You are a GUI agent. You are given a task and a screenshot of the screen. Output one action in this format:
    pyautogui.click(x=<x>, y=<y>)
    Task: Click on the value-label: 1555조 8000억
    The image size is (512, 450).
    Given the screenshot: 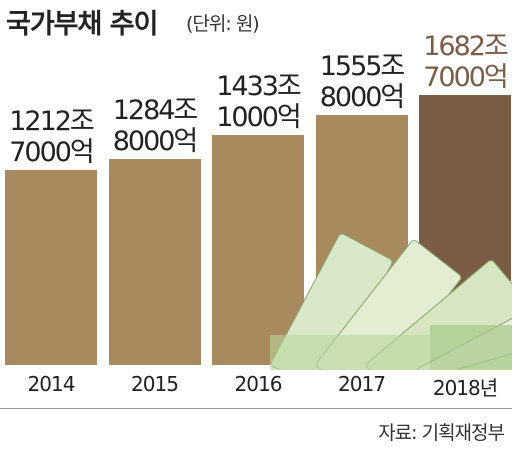 What is the action you would take?
    pyautogui.click(x=362, y=82)
    